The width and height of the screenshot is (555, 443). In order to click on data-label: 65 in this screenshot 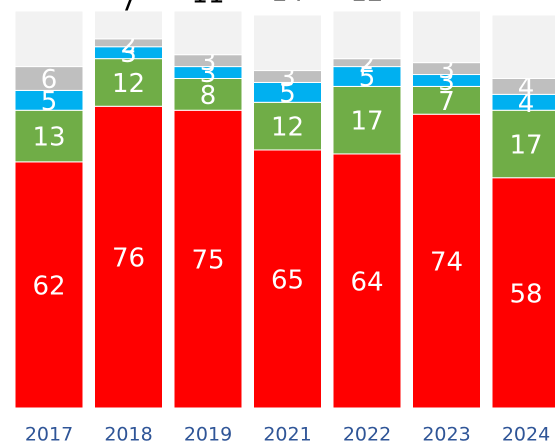, I will do `click(287, 280)`.